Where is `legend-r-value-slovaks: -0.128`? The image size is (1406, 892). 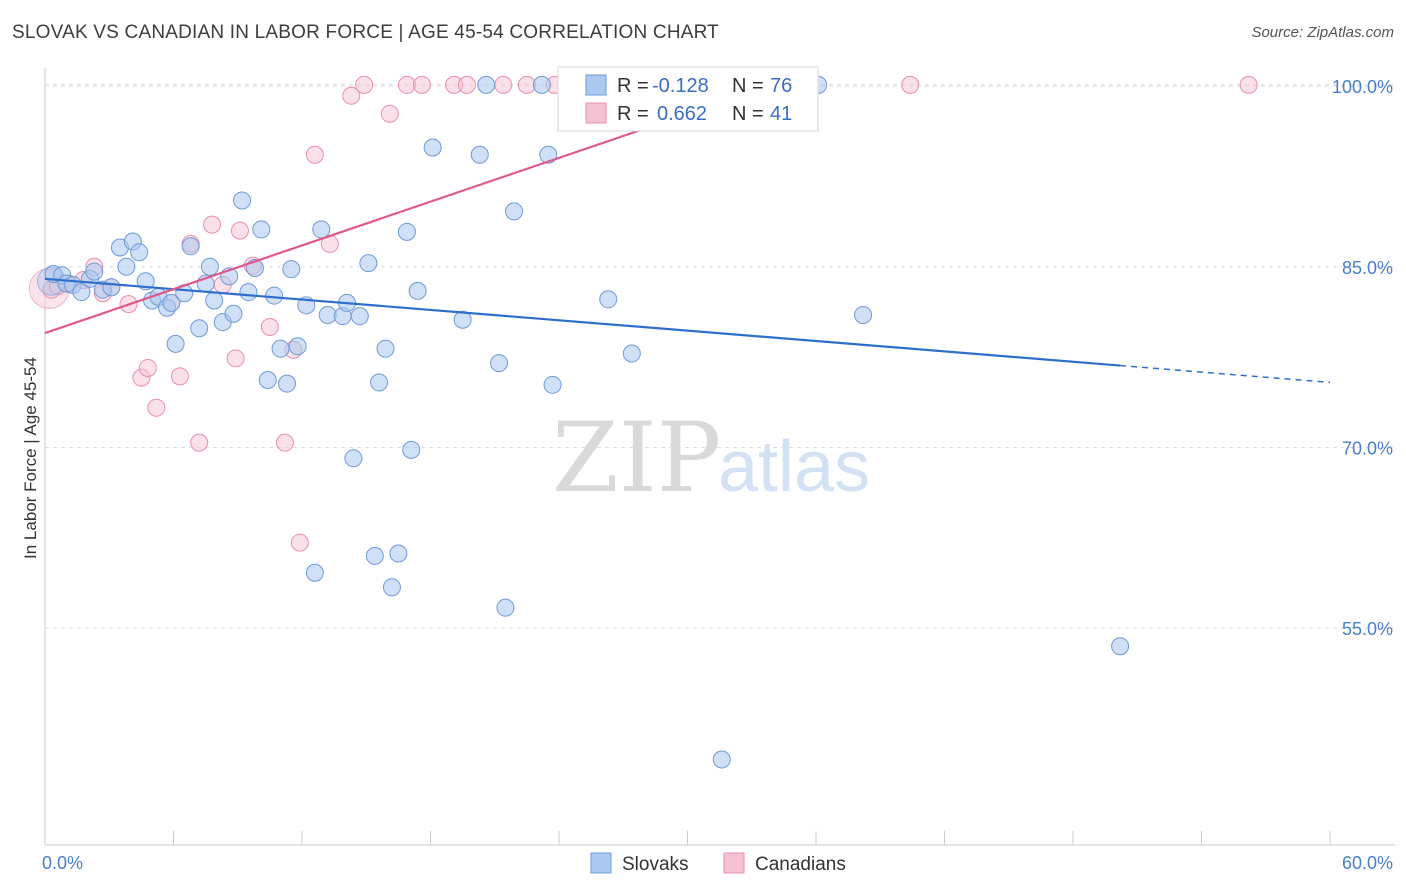
legend-r-value-slovaks: -0.128 is located at coordinates (680, 86).